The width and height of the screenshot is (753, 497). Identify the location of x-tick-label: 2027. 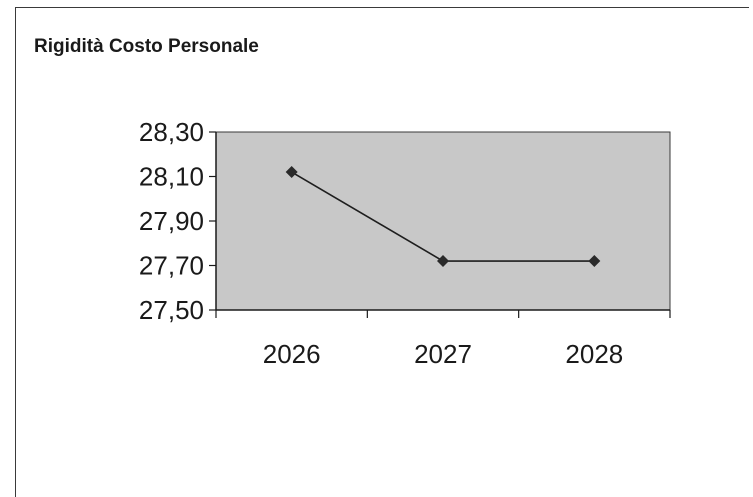
(443, 354).